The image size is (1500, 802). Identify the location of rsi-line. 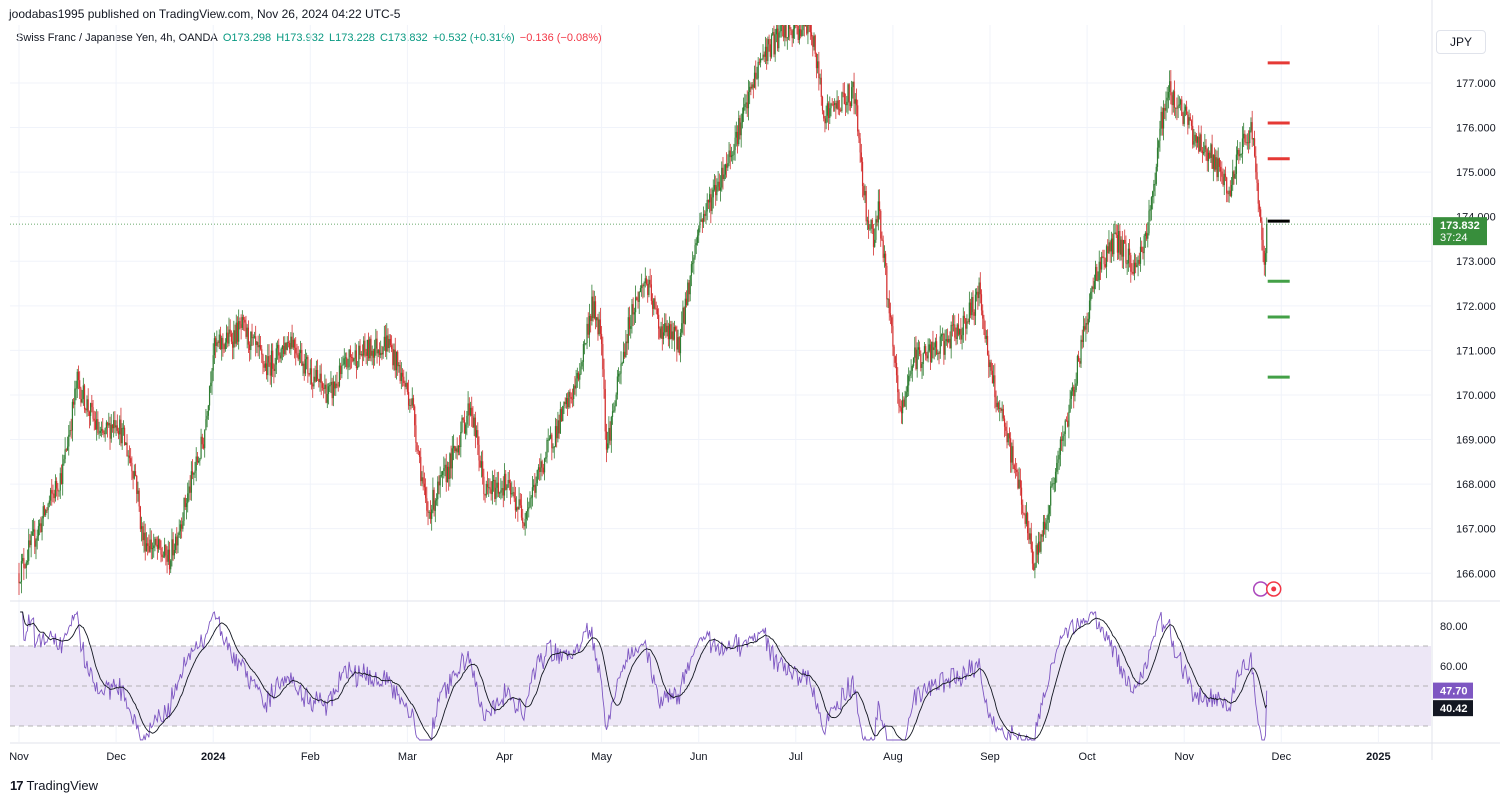
(644, 676).